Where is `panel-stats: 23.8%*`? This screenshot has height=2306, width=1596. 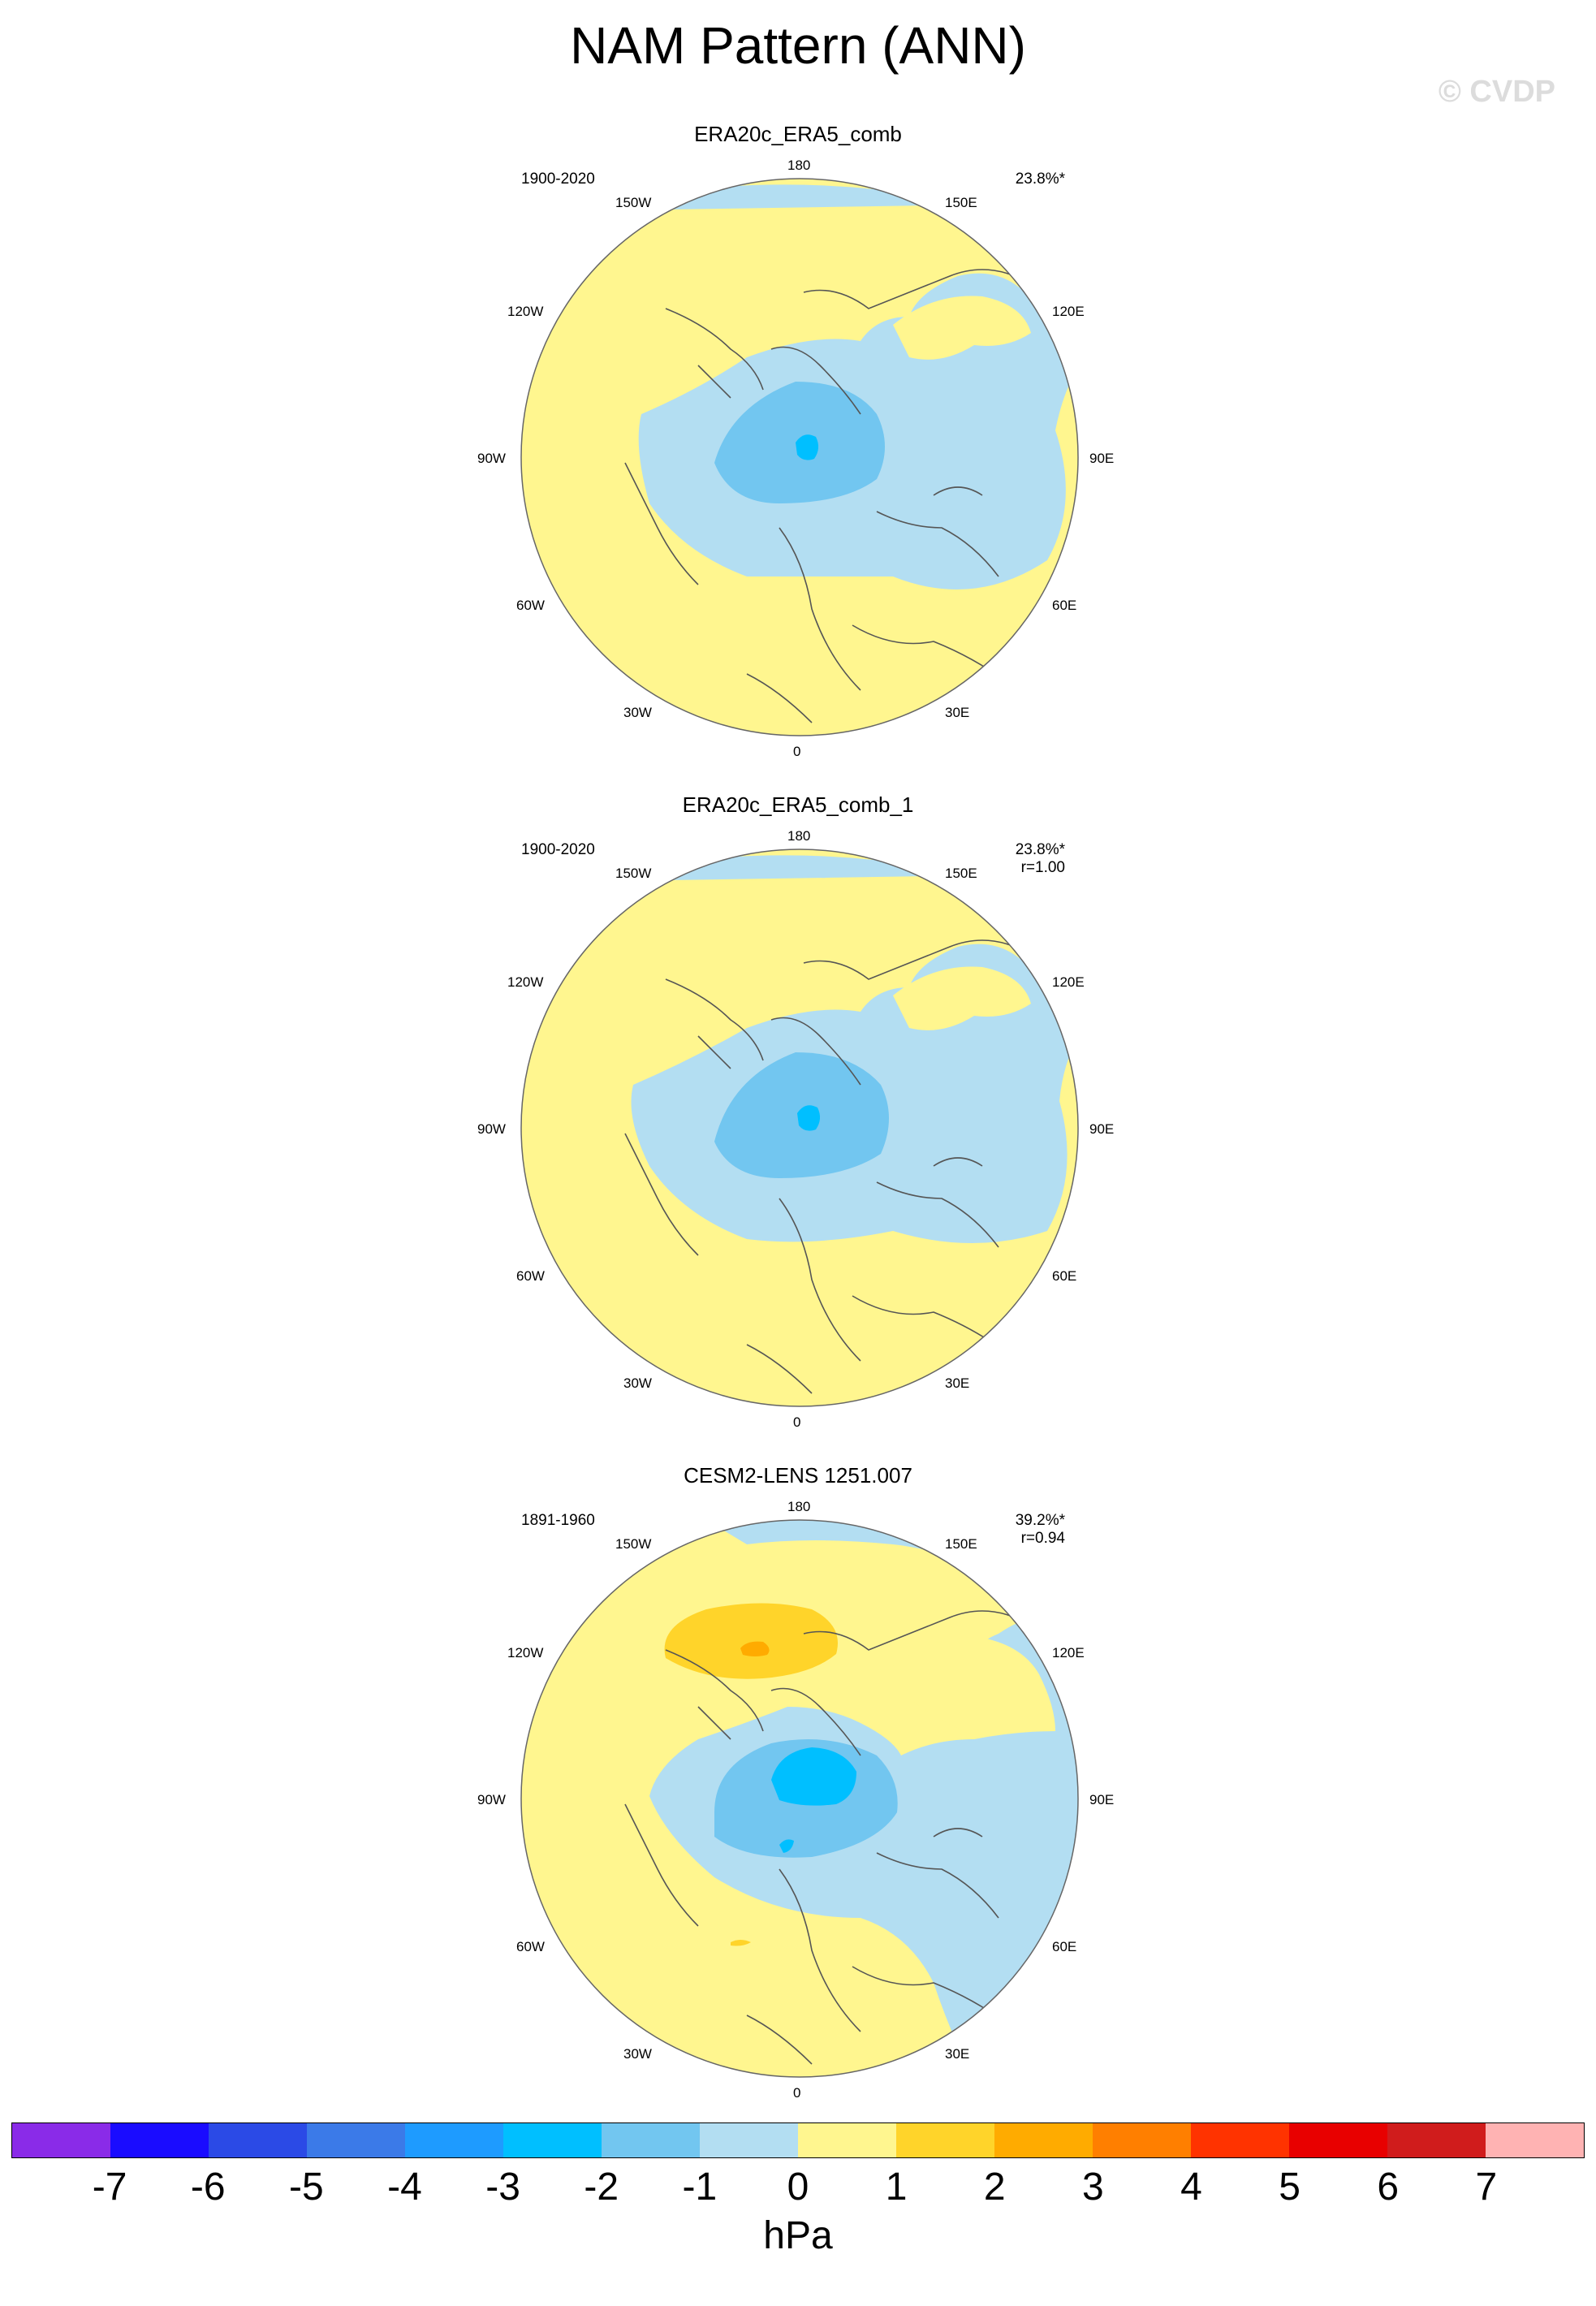
panel-stats: 23.8%* is located at coordinates (1012, 180).